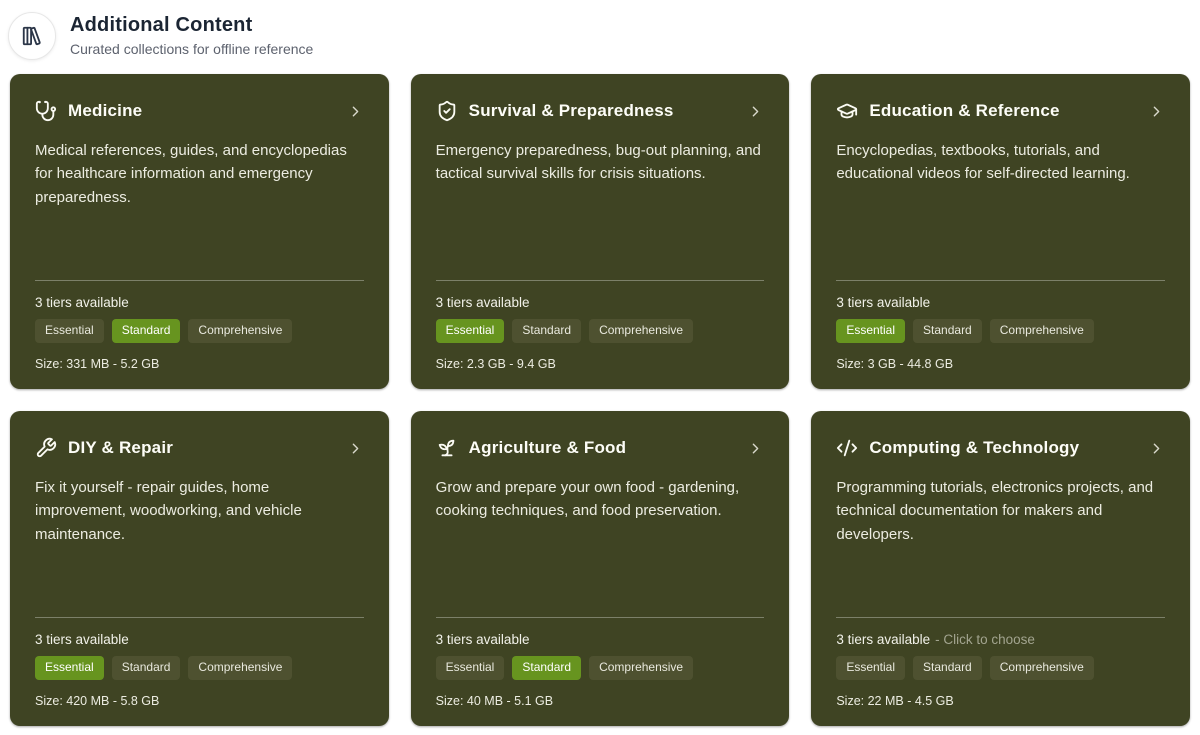 The height and width of the screenshot is (735, 1200). I want to click on card-header: Agriculture & Food, so click(600, 448).